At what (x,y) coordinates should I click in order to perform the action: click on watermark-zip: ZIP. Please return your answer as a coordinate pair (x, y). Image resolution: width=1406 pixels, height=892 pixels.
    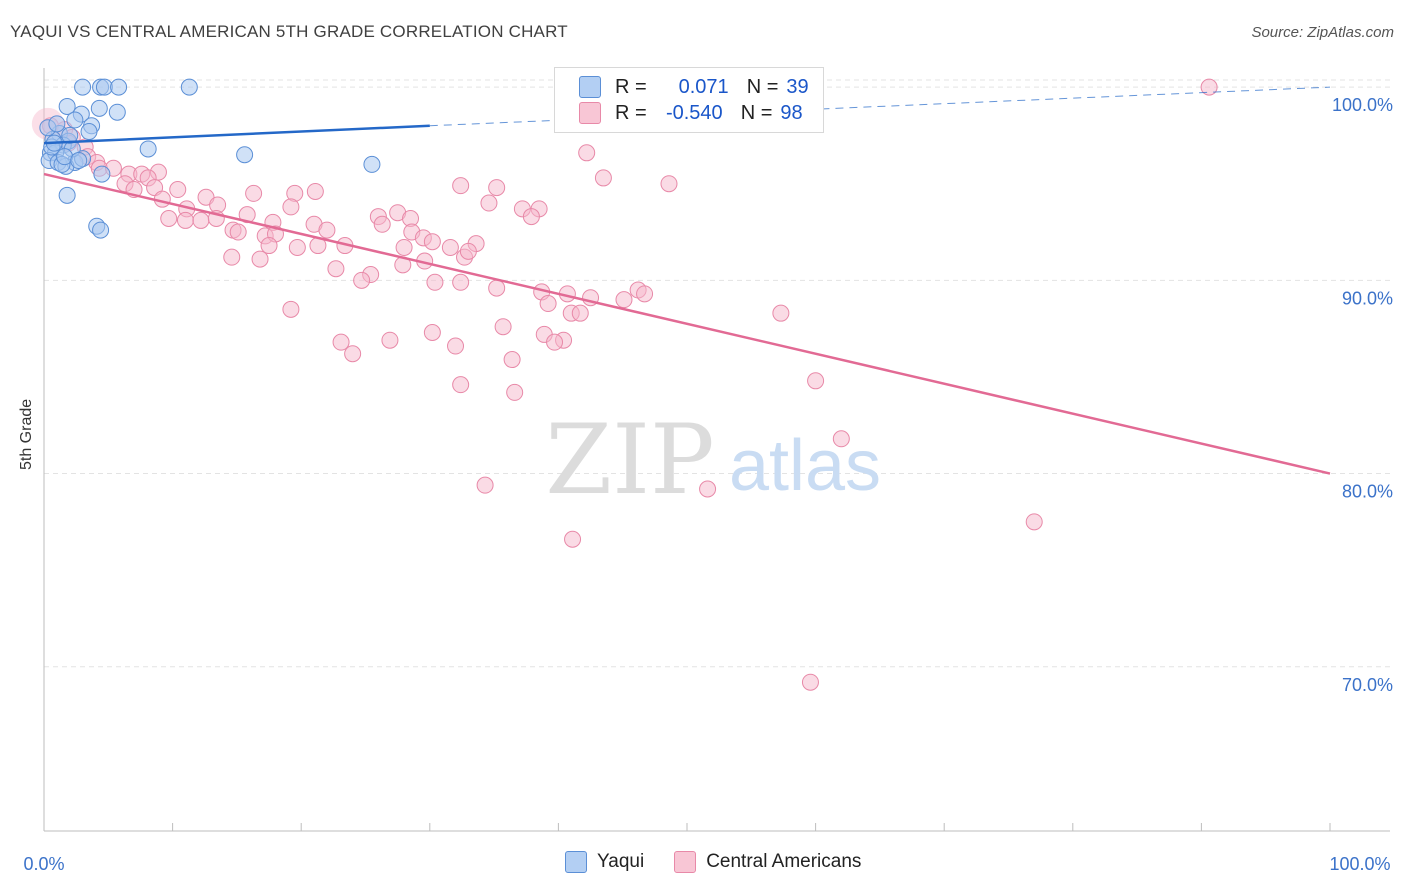
    Looking at the image, I should click on (629, 460).